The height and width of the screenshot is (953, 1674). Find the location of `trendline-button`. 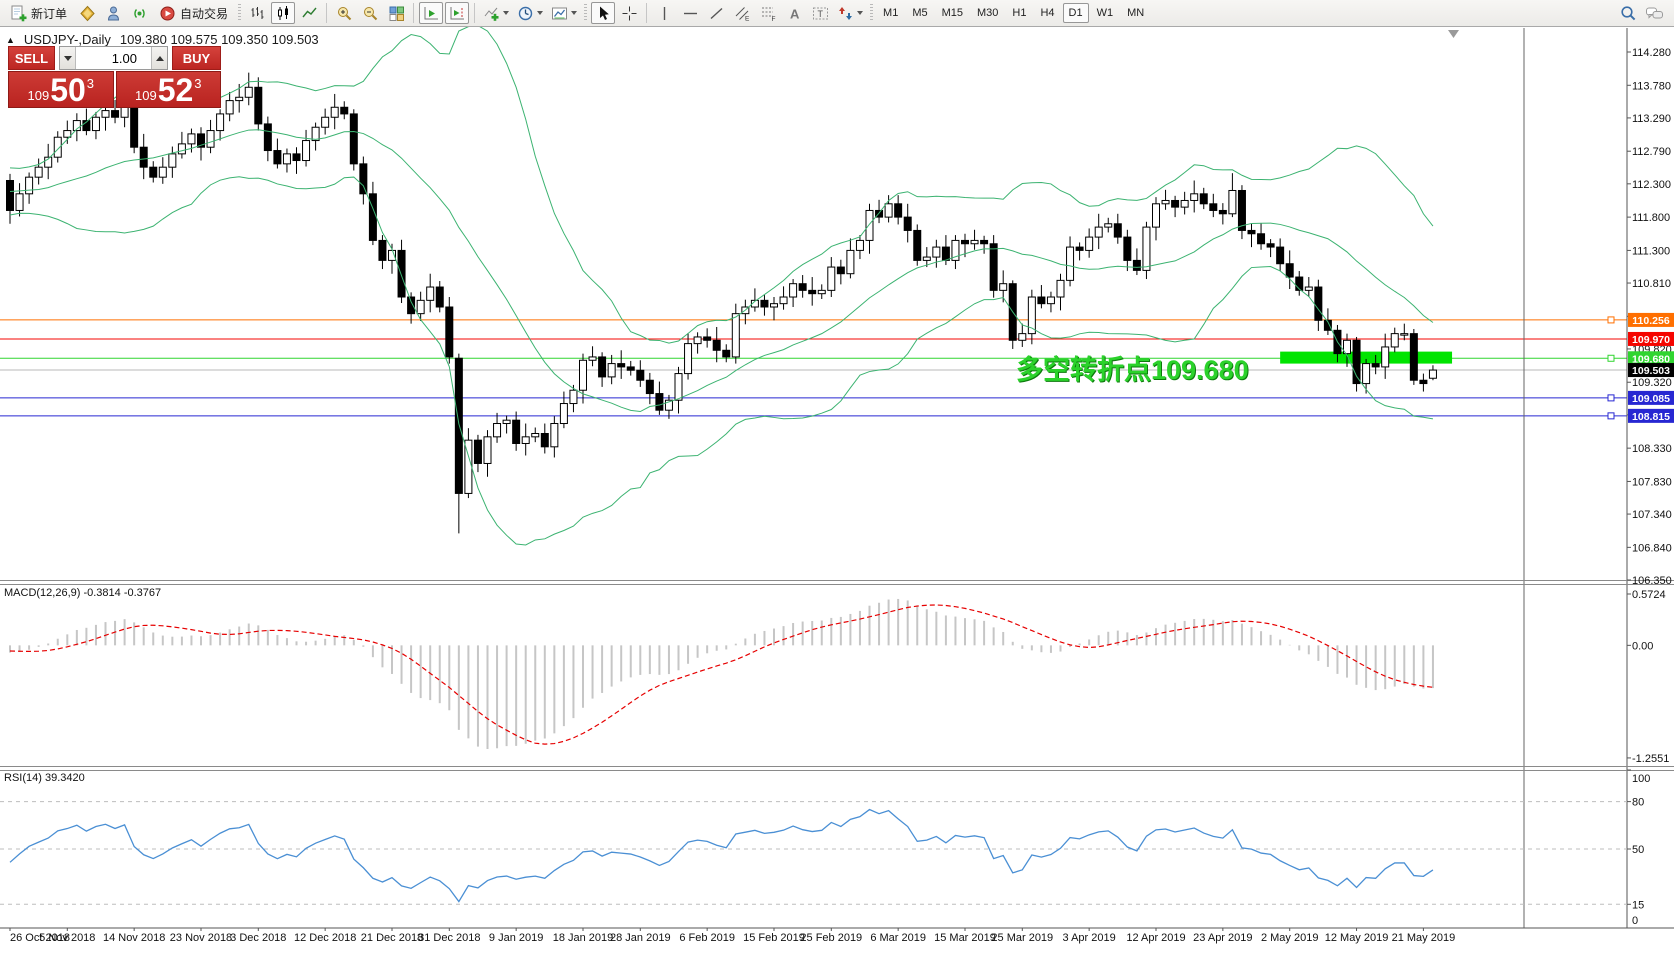

trendline-button is located at coordinates (716, 13).